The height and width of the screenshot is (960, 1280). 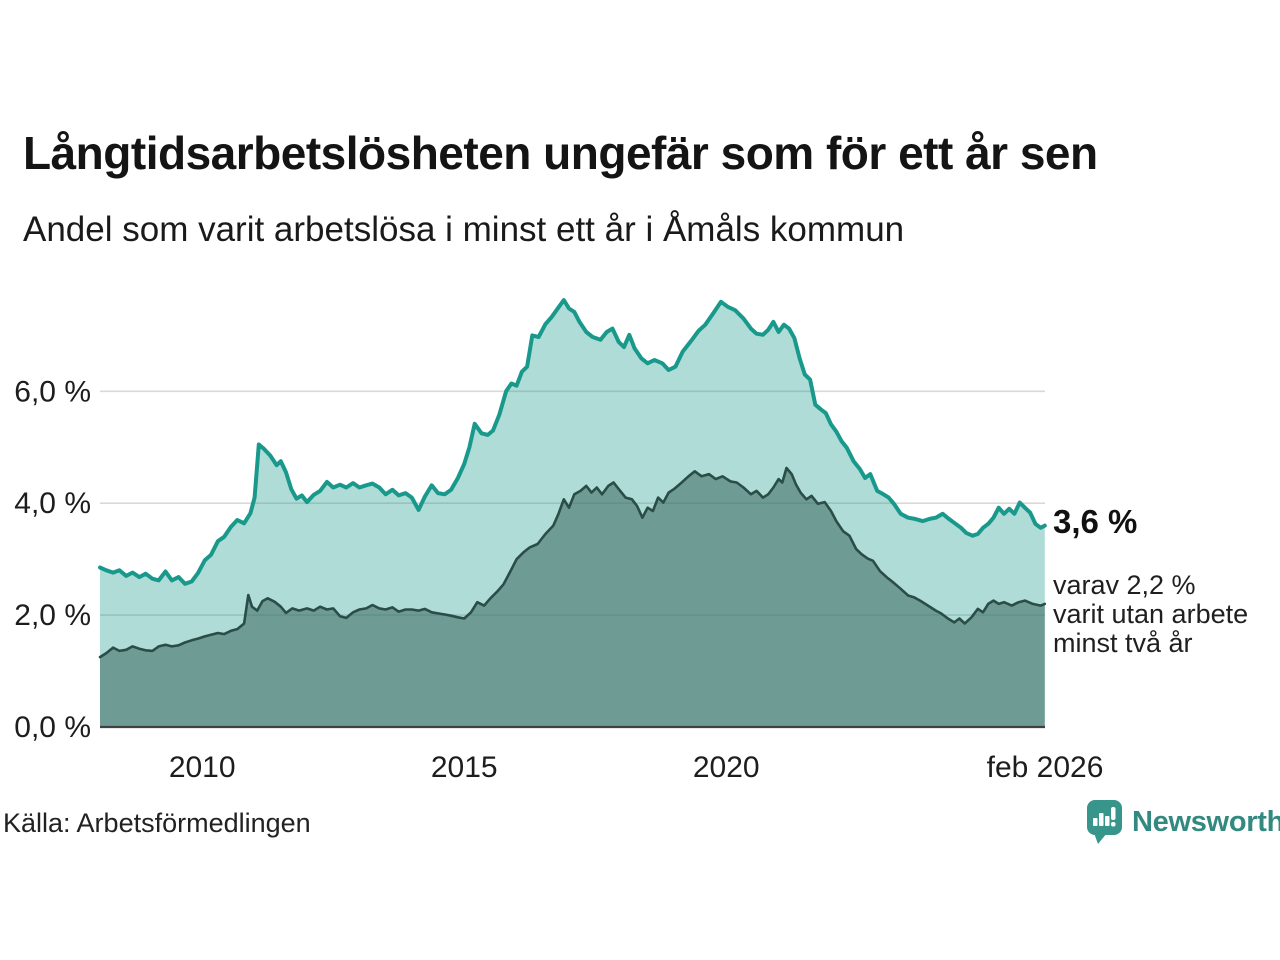 I want to click on y-tick-label: 4,0 %, so click(x=52, y=503).